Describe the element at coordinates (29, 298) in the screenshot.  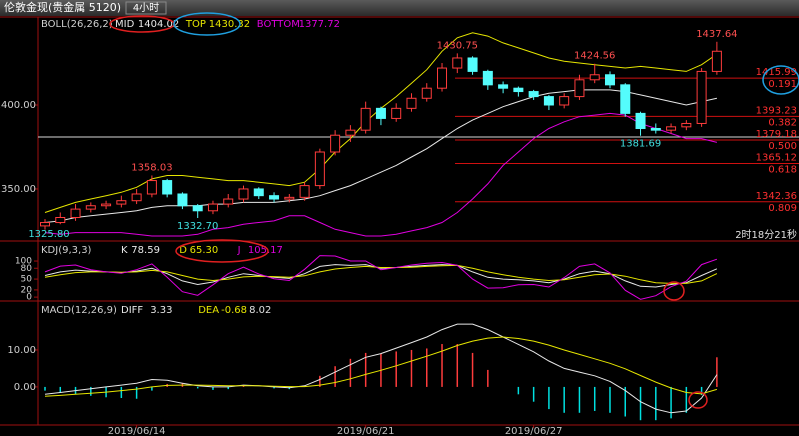
I see `y-tick-label: 0` at that location.